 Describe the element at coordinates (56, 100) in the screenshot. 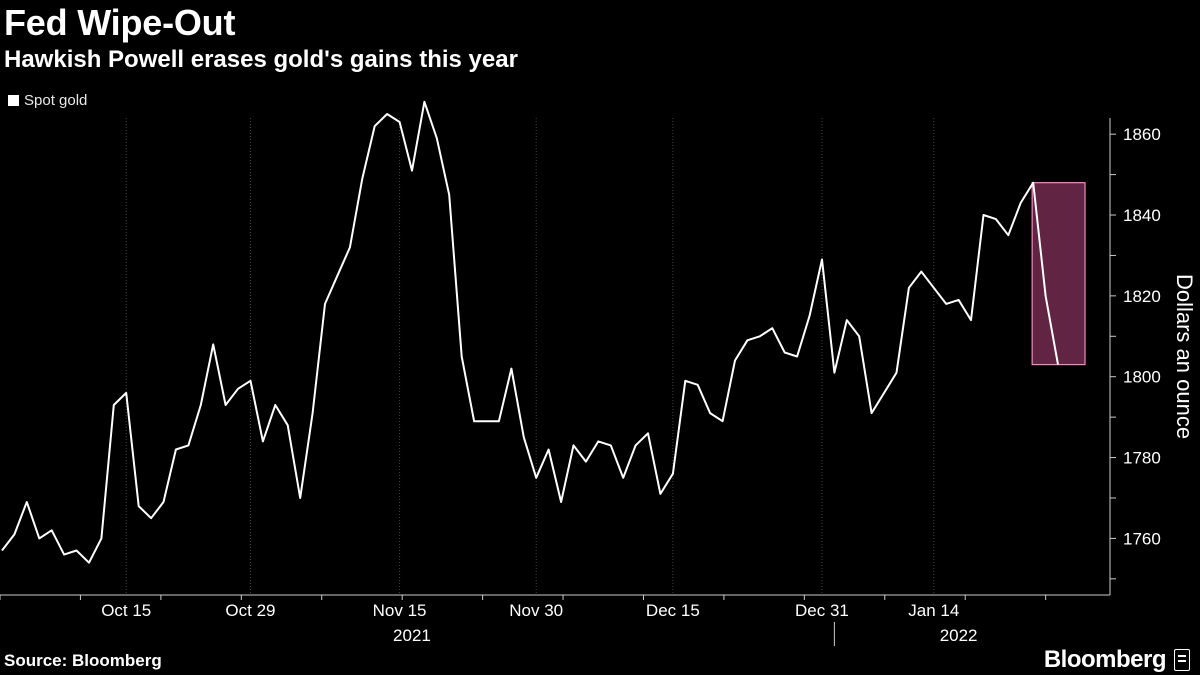

I see `legend-label: Spot gold` at that location.